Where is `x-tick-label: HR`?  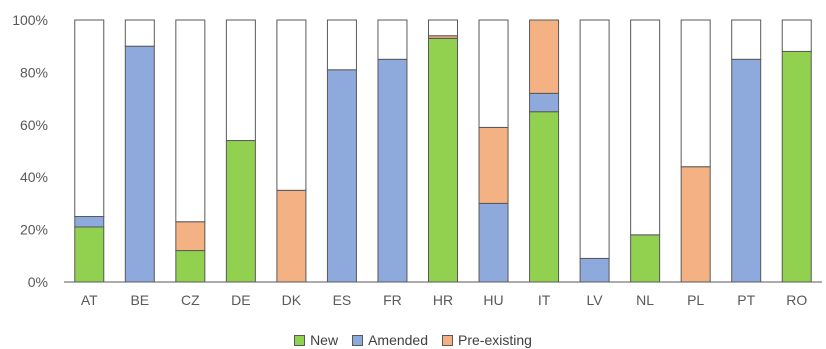 x-tick-label: HR is located at coordinates (443, 300).